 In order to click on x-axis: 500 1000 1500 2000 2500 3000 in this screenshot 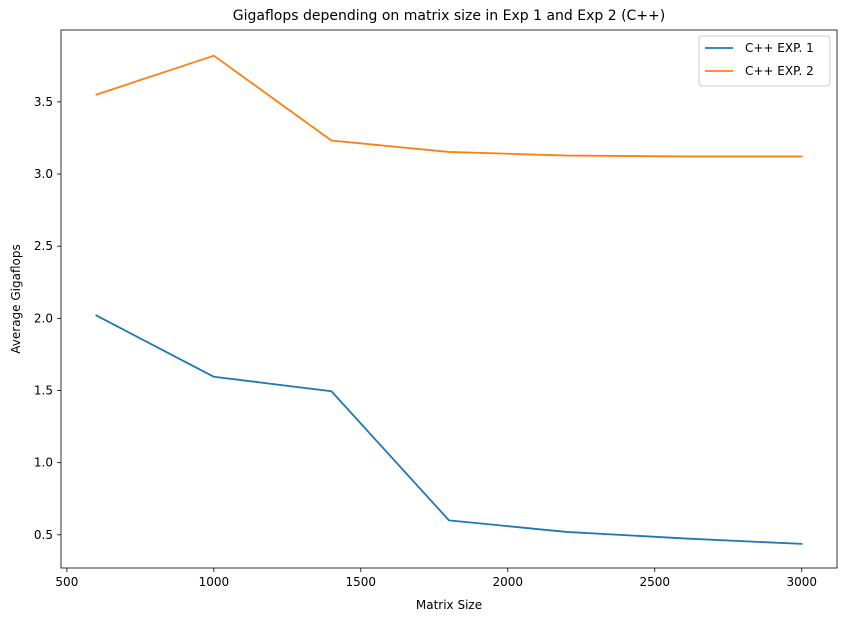, I will do `click(436, 578)`.